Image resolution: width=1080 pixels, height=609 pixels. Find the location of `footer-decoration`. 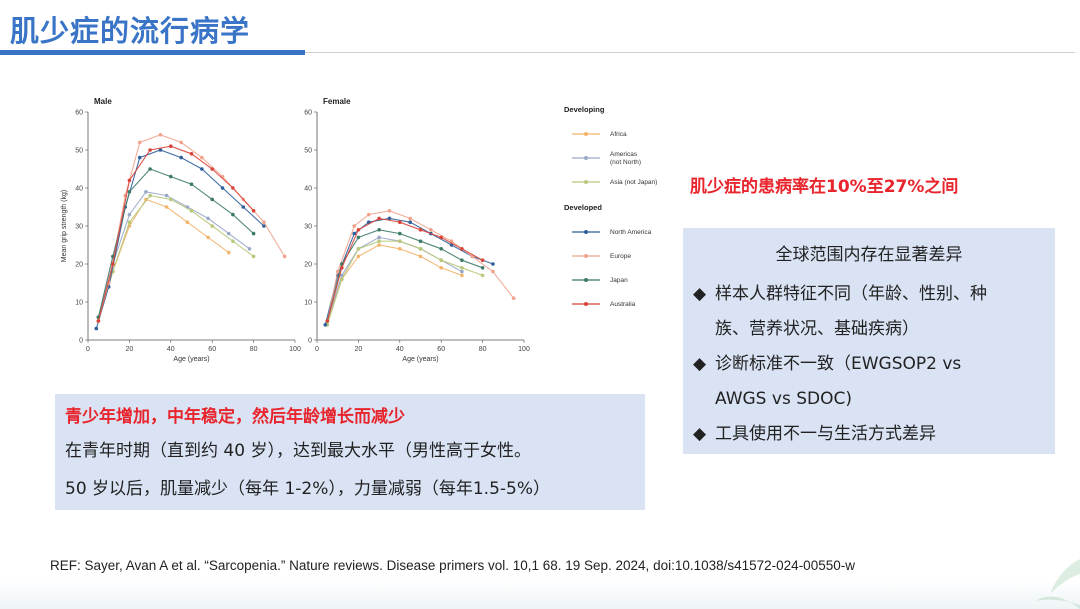

footer-decoration is located at coordinates (540, 595).